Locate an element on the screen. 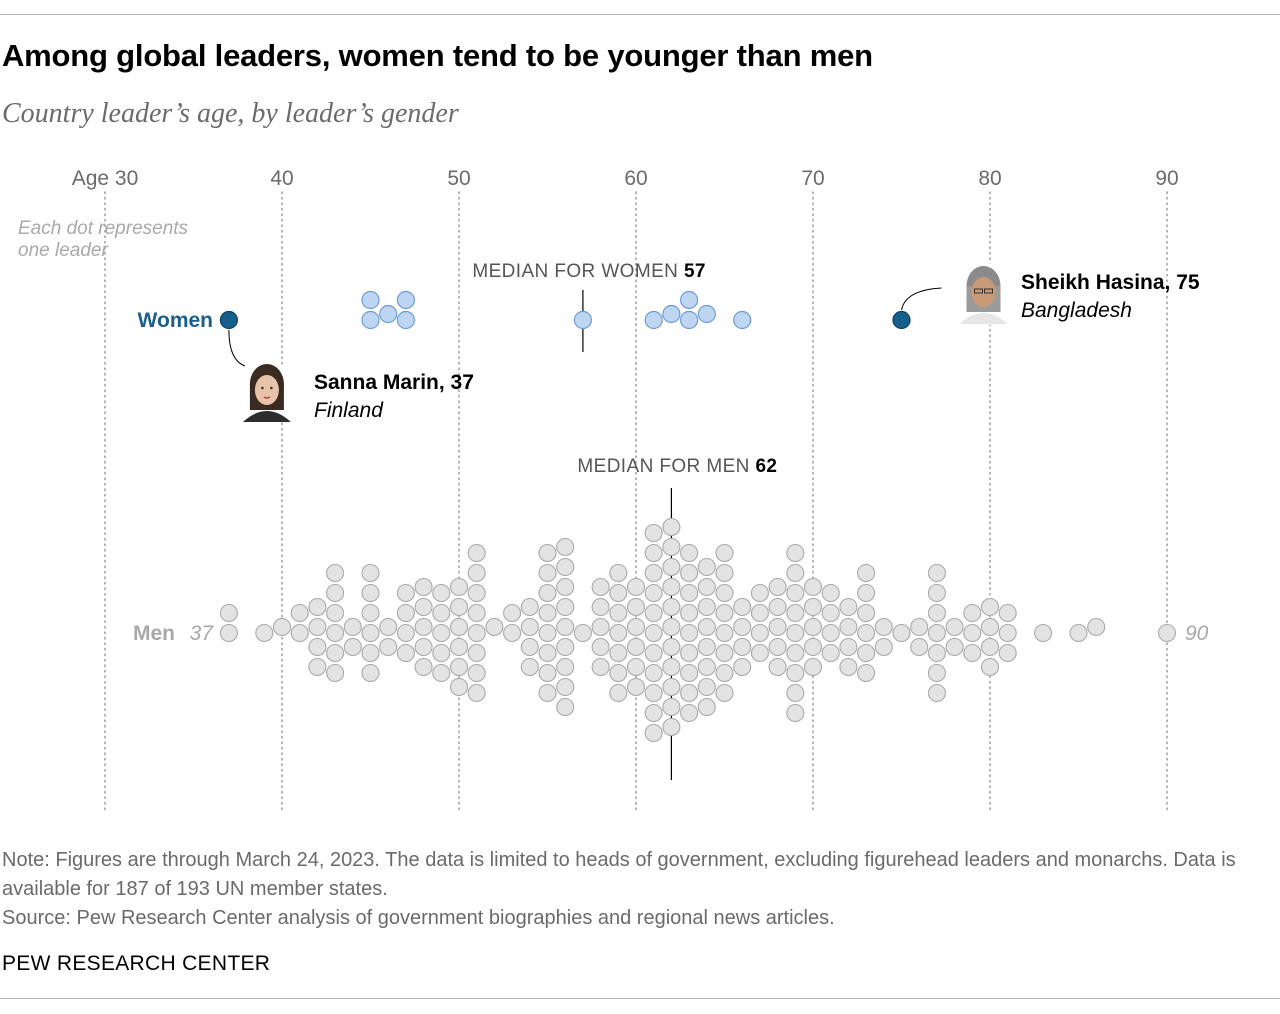  bottom-rule is located at coordinates (640, 998).